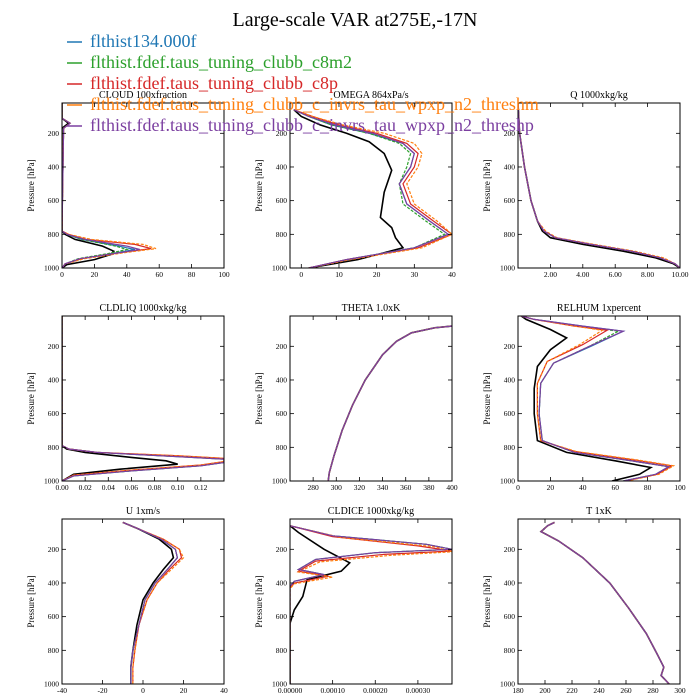  What do you see at coordinates (61, 487) in the screenshot?
I see `x-tick-label: 0.00` at bounding box center [61, 487].